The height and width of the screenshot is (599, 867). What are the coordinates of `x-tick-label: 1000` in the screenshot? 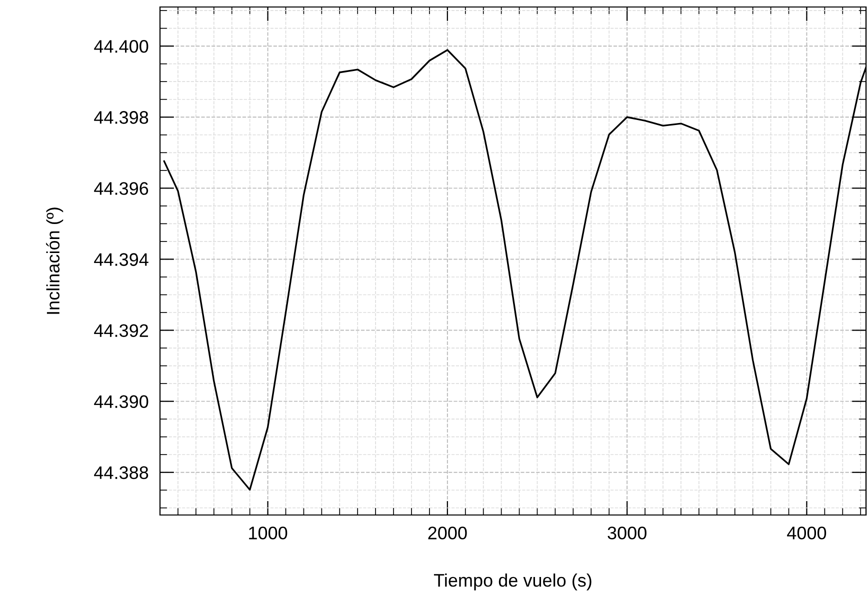 It's located at (268, 533).